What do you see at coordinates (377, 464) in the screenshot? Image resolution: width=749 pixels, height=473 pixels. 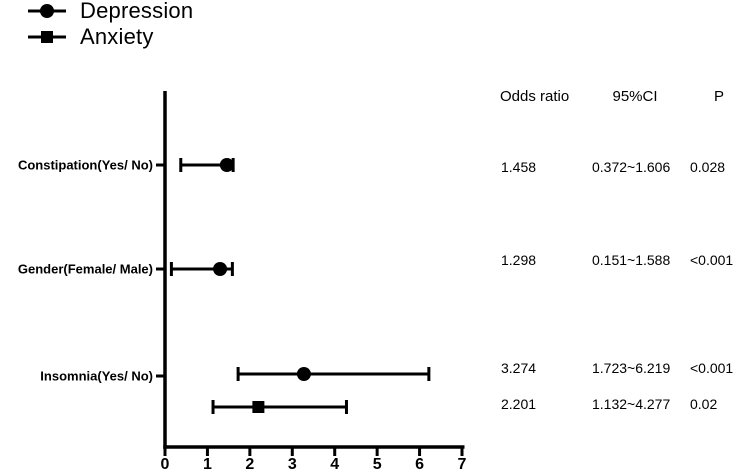 I see `x-tick-label: 5` at bounding box center [377, 464].